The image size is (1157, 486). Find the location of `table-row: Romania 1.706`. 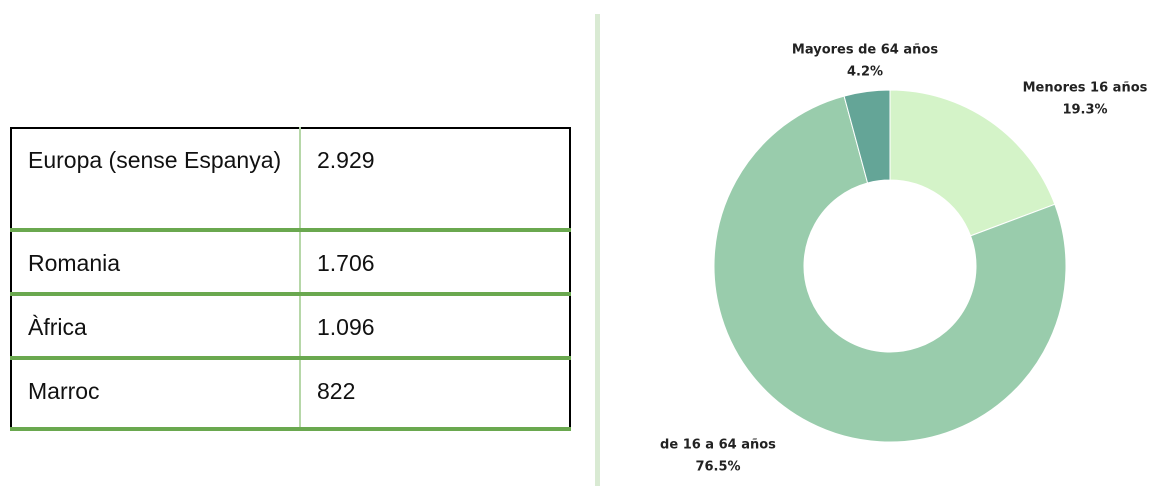

table-row: Romania 1.706 is located at coordinates (290, 263).